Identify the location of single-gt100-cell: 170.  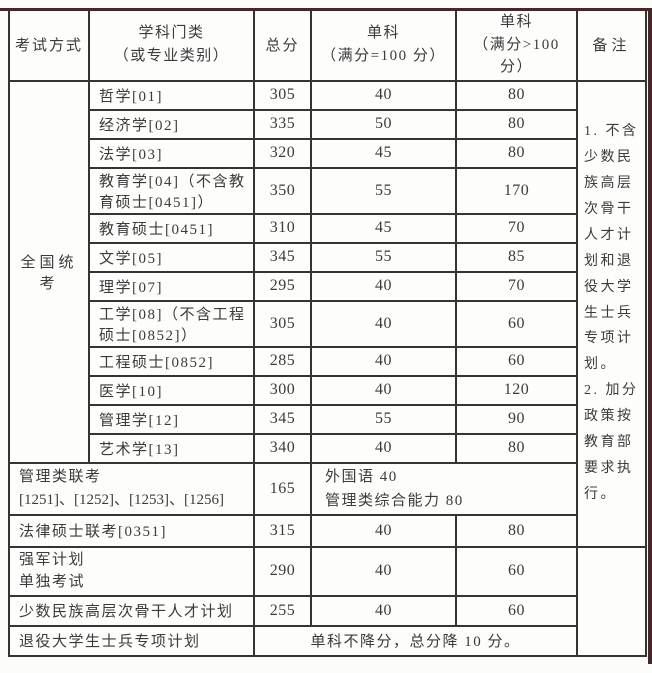
(516, 190).